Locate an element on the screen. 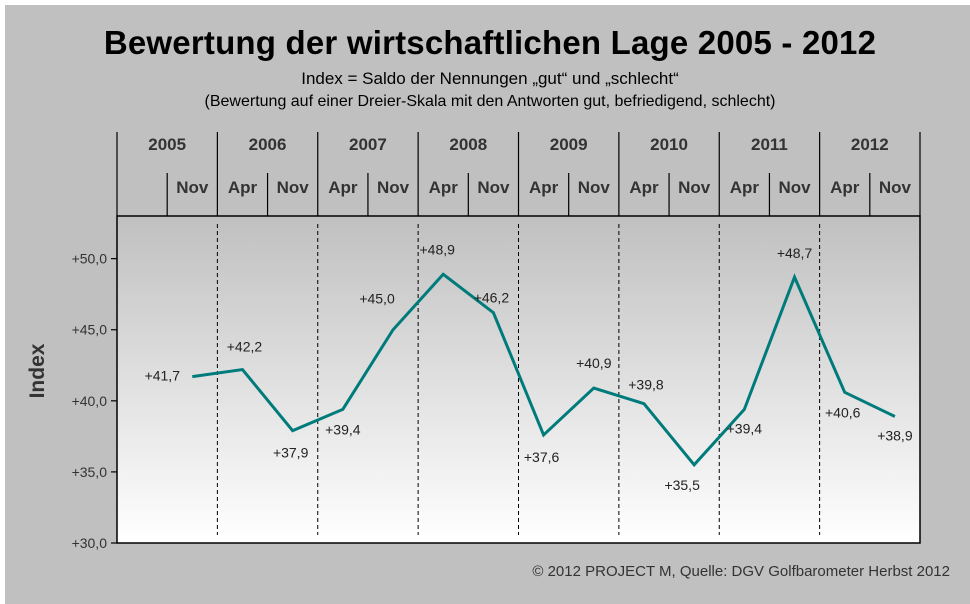  data-label: +35,5 is located at coordinates (682, 485).